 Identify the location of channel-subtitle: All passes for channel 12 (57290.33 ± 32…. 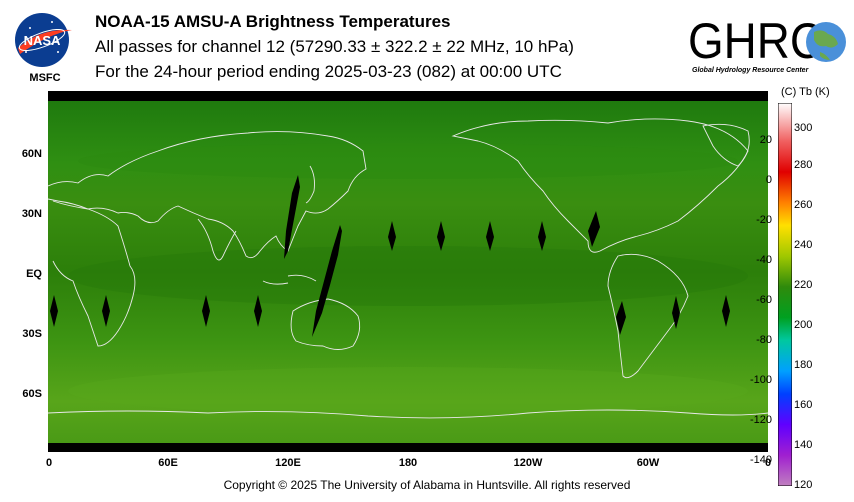
(334, 46).